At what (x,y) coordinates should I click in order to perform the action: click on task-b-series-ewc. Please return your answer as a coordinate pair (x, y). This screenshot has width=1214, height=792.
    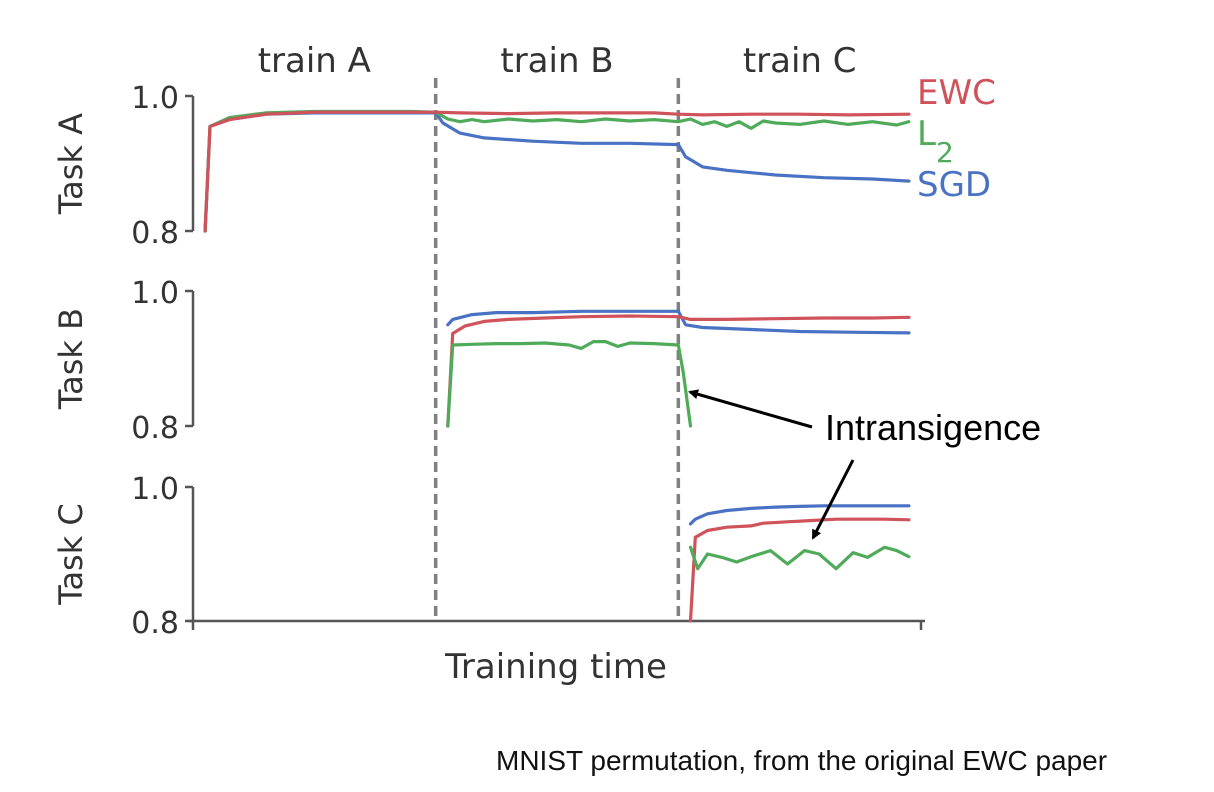
    Looking at the image, I should click on (678, 371).